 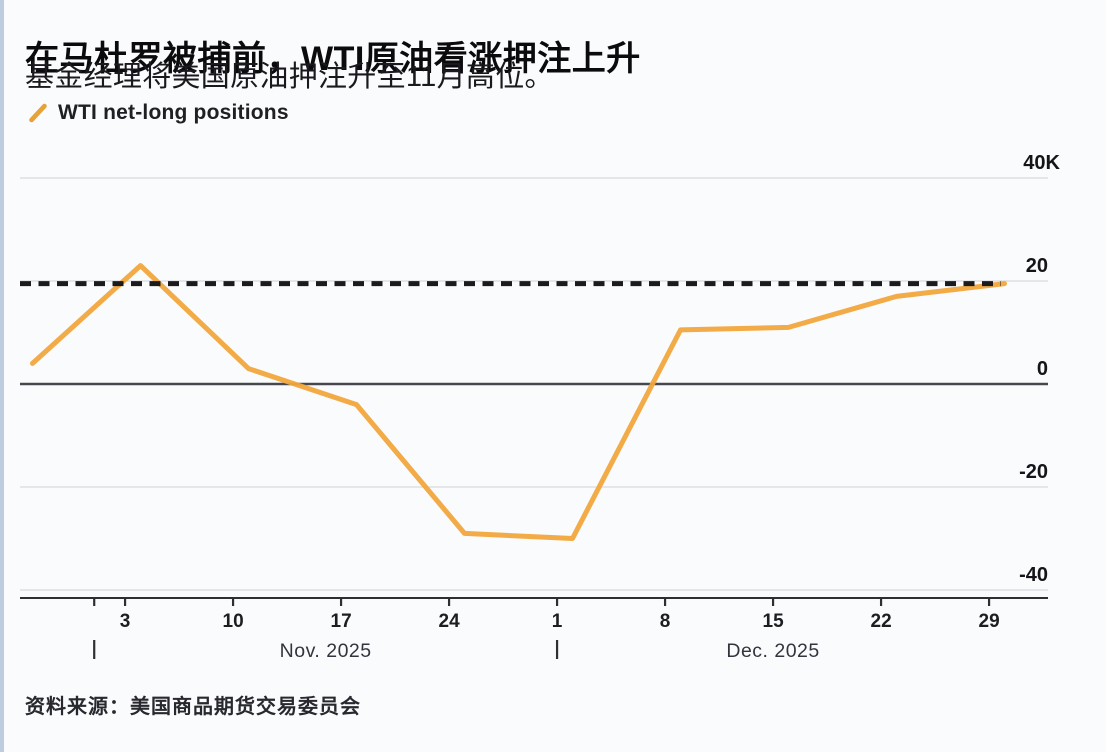 I want to click on source-note: 资料来源：美国商品期货交易委员会, so click(x=193, y=707).